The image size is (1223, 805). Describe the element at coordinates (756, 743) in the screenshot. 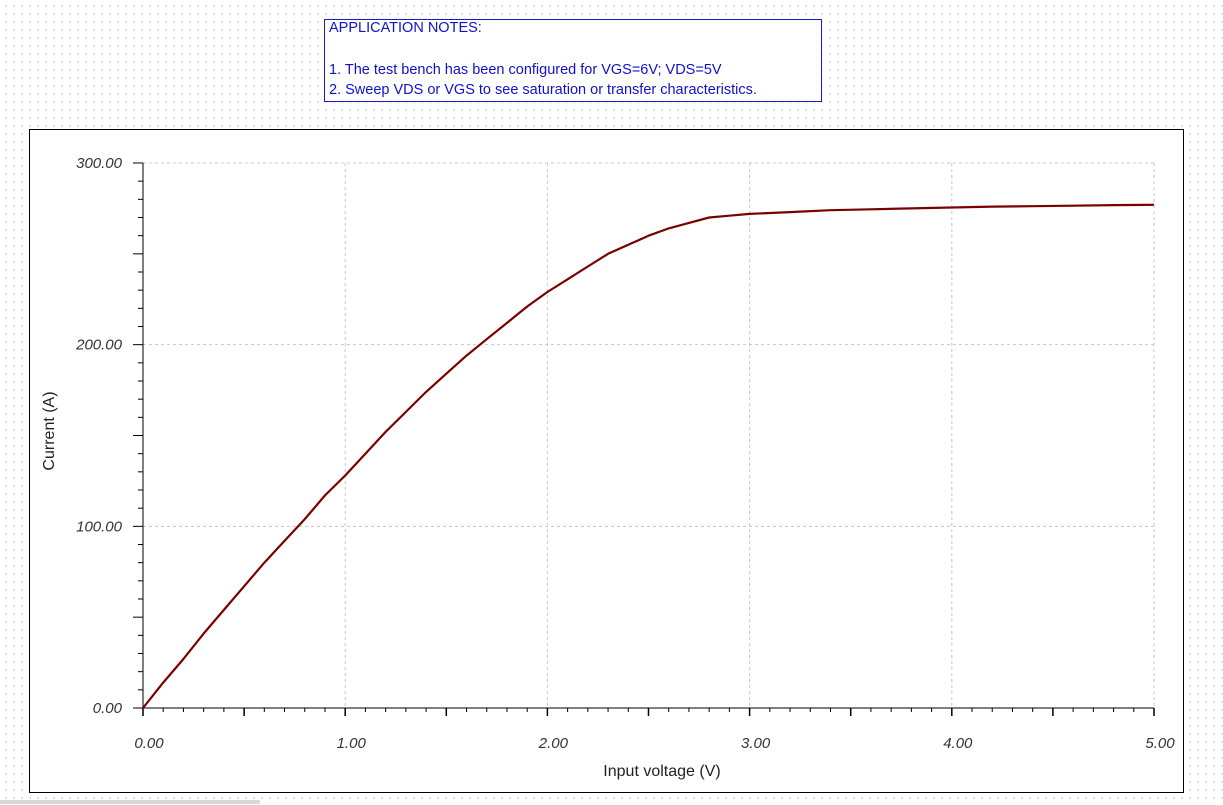

I see `x-tick-label: 3.00` at that location.